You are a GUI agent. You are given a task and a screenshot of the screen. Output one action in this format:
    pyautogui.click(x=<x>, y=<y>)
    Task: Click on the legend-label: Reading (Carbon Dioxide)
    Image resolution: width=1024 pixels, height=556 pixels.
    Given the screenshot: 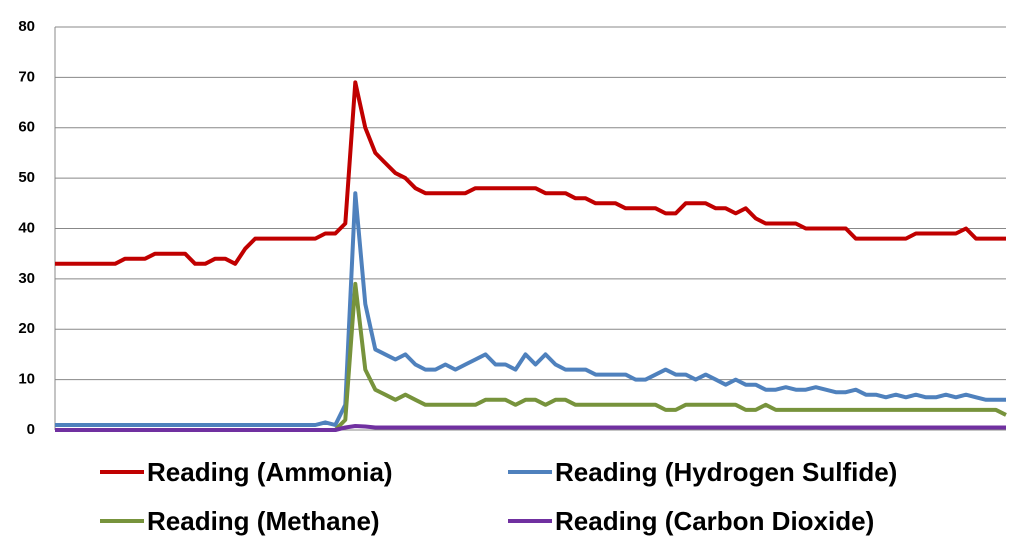 What is the action you would take?
    pyautogui.click(x=714, y=521)
    